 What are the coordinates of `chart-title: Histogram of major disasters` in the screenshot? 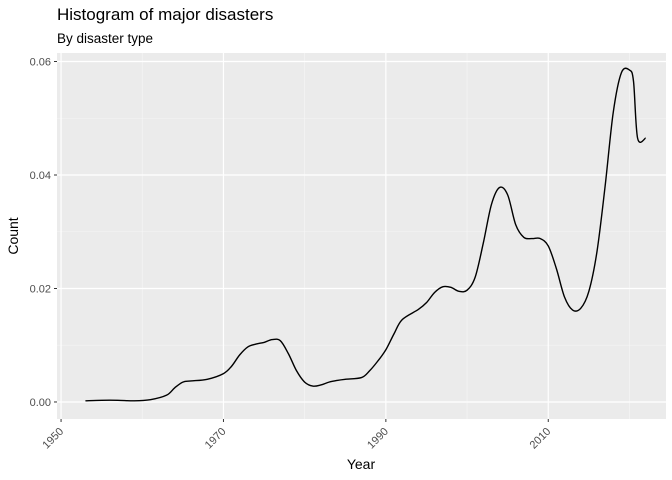 It's located at (165, 14).